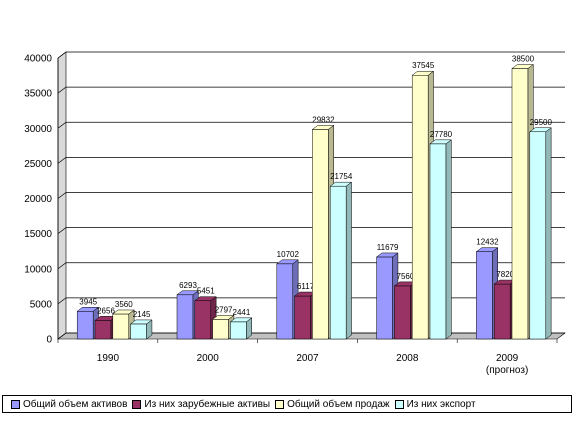 This screenshot has height=426, width=576. I want to click on y-tick-label: 40000, so click(38, 59).